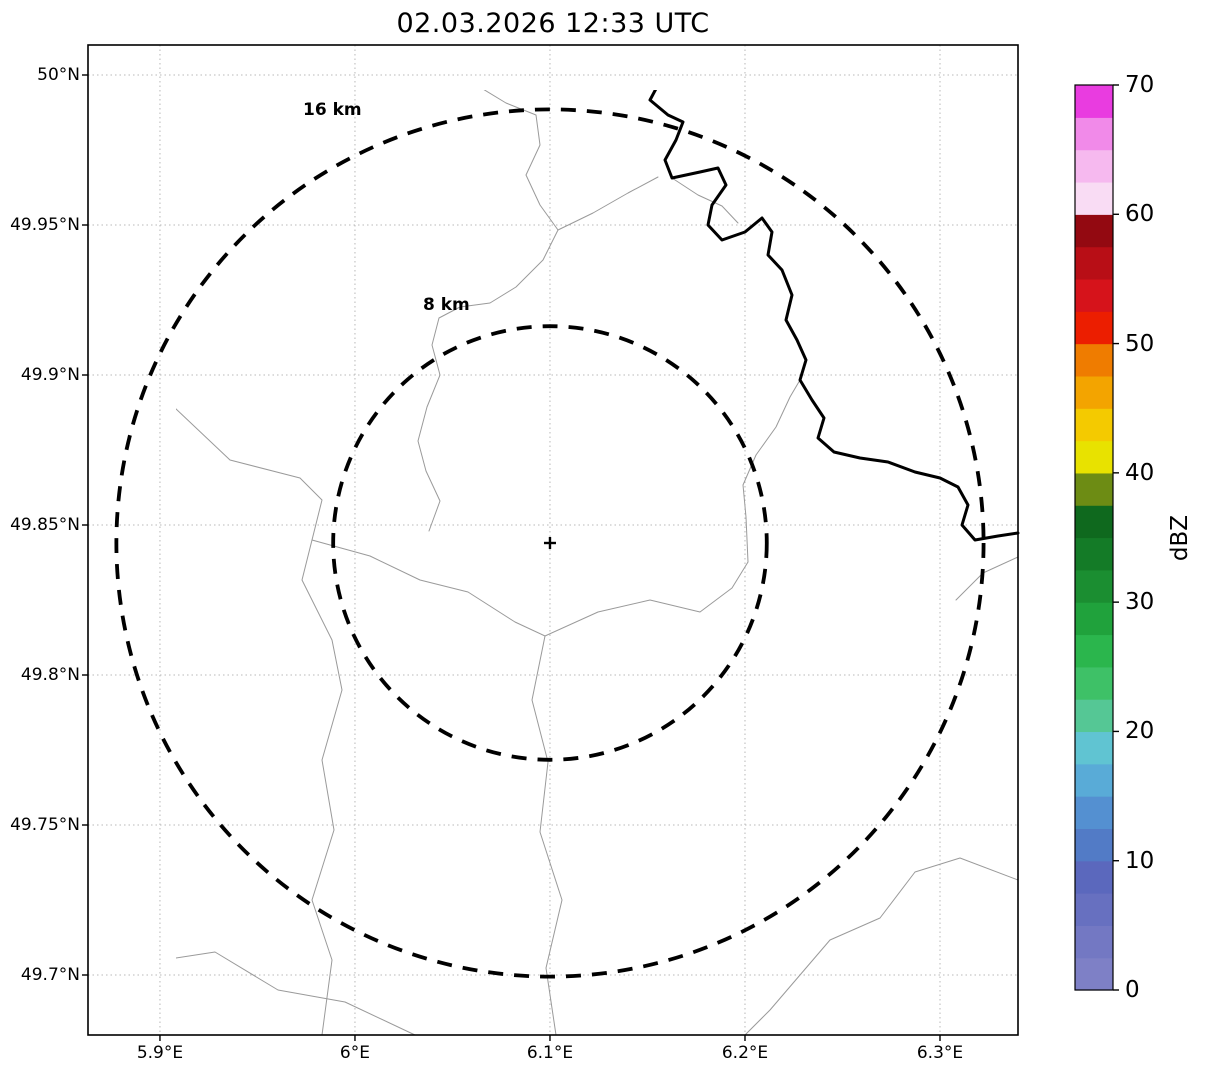 This screenshot has width=1207, height=1069. Describe the element at coordinates (1180, 538) in the screenshot. I see `colorbar-axis-label: dBZ` at that location.